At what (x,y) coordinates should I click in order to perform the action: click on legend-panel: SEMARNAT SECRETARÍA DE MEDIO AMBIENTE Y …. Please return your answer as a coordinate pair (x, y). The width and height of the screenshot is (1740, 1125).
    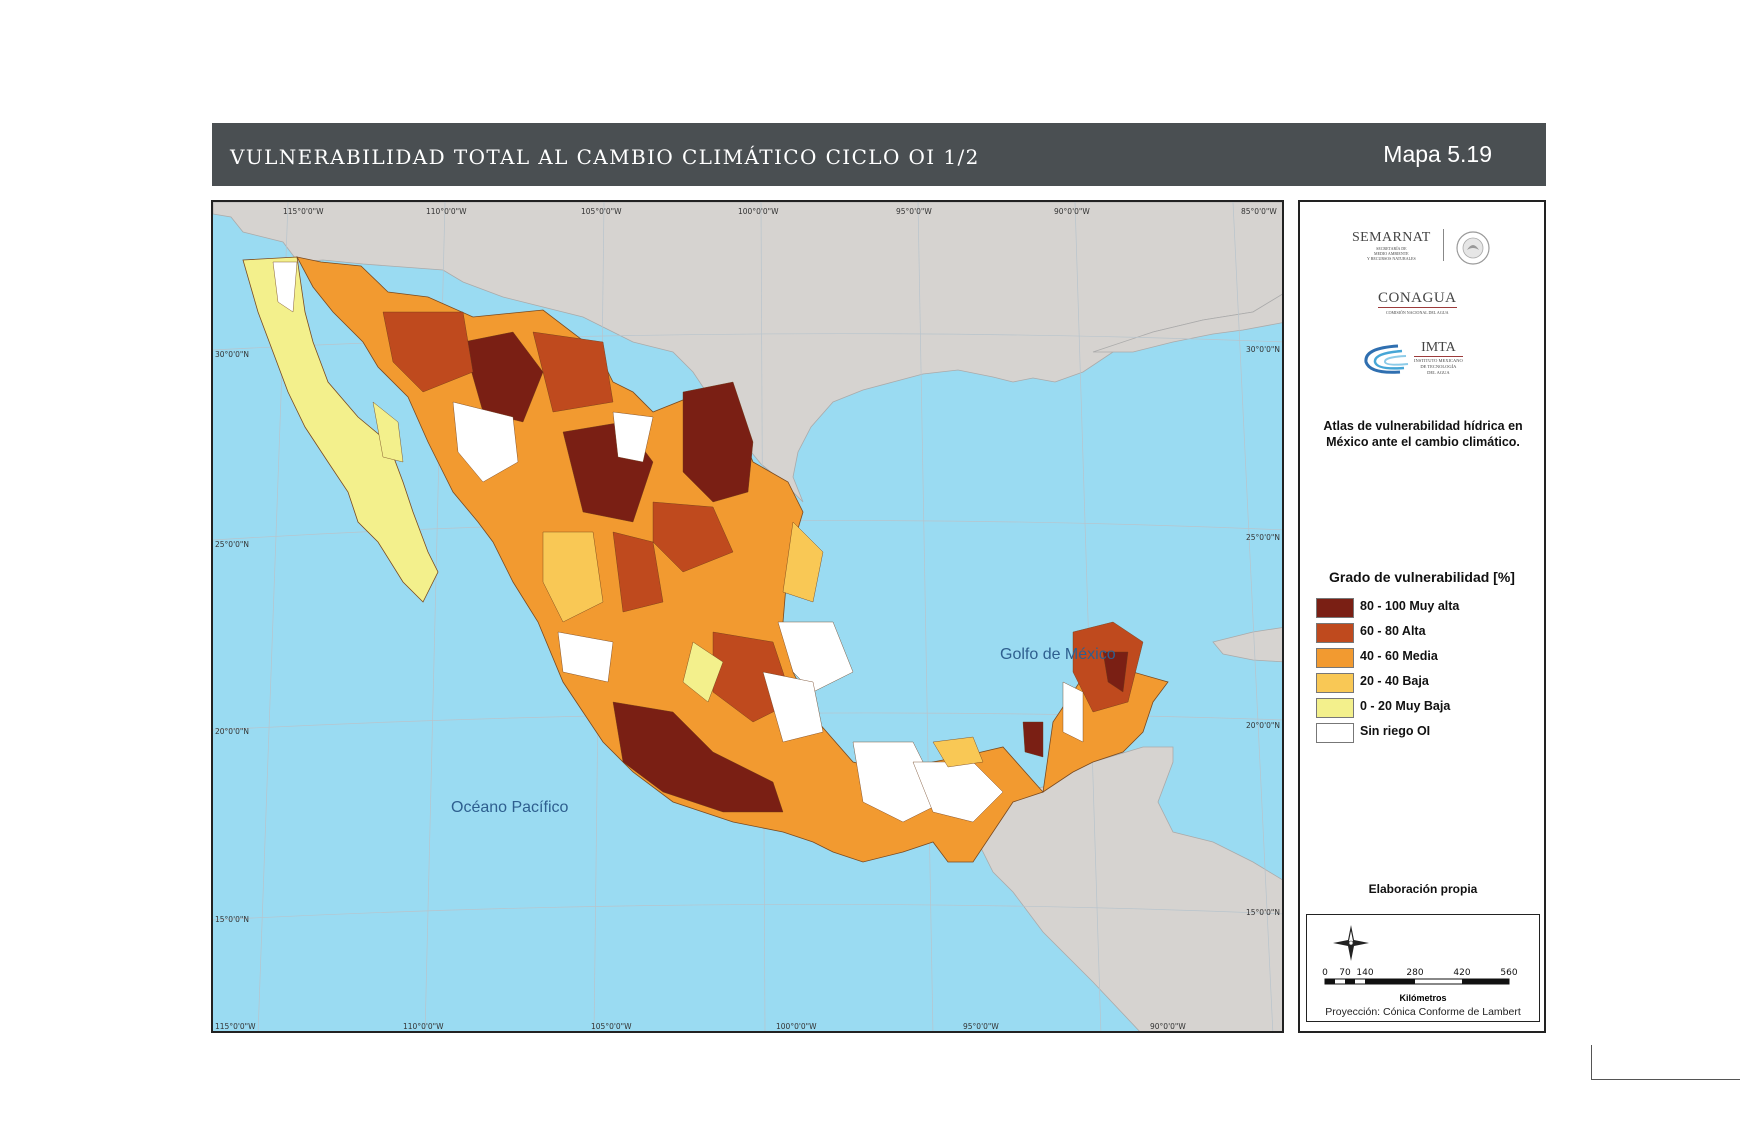
    Looking at the image, I should click on (1422, 616).